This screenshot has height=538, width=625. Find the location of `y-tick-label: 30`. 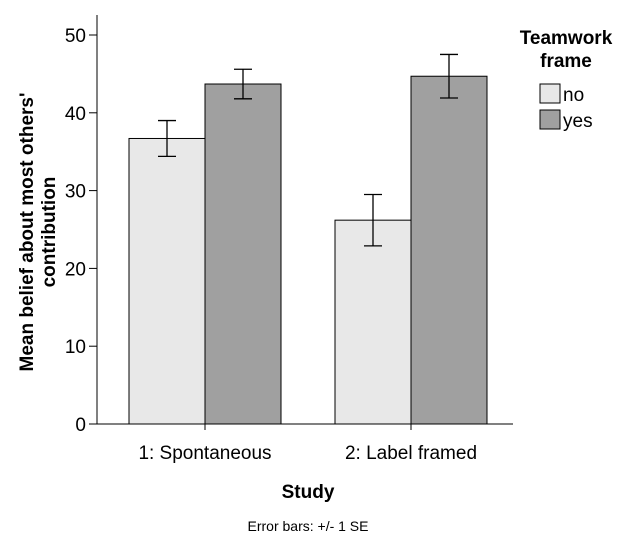

y-tick-label: 30 is located at coordinates (75, 192).